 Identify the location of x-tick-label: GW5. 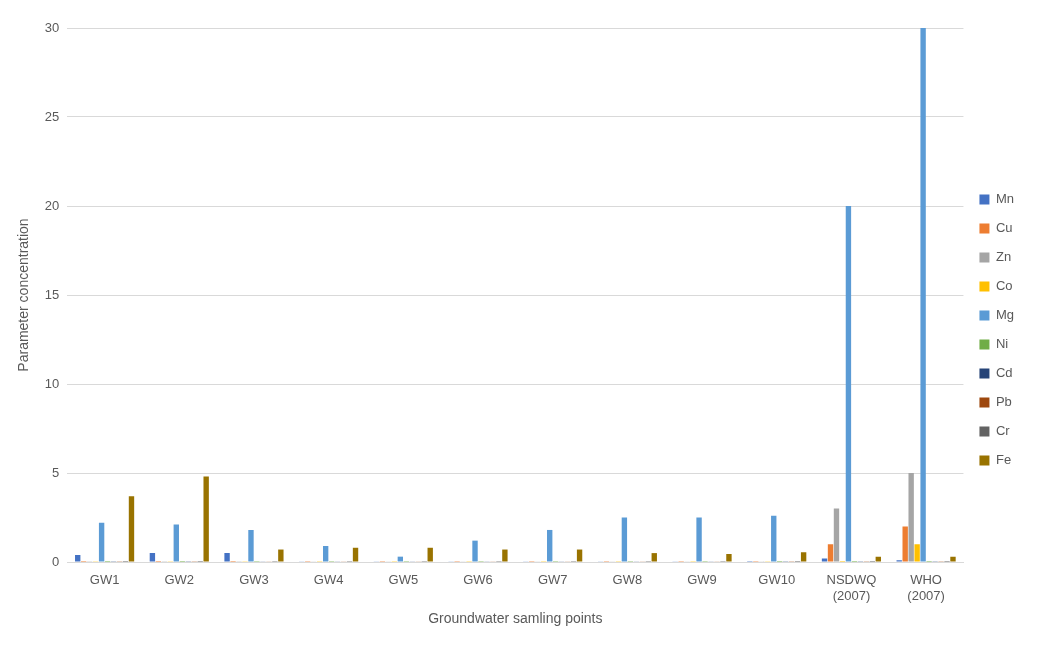
(403, 580).